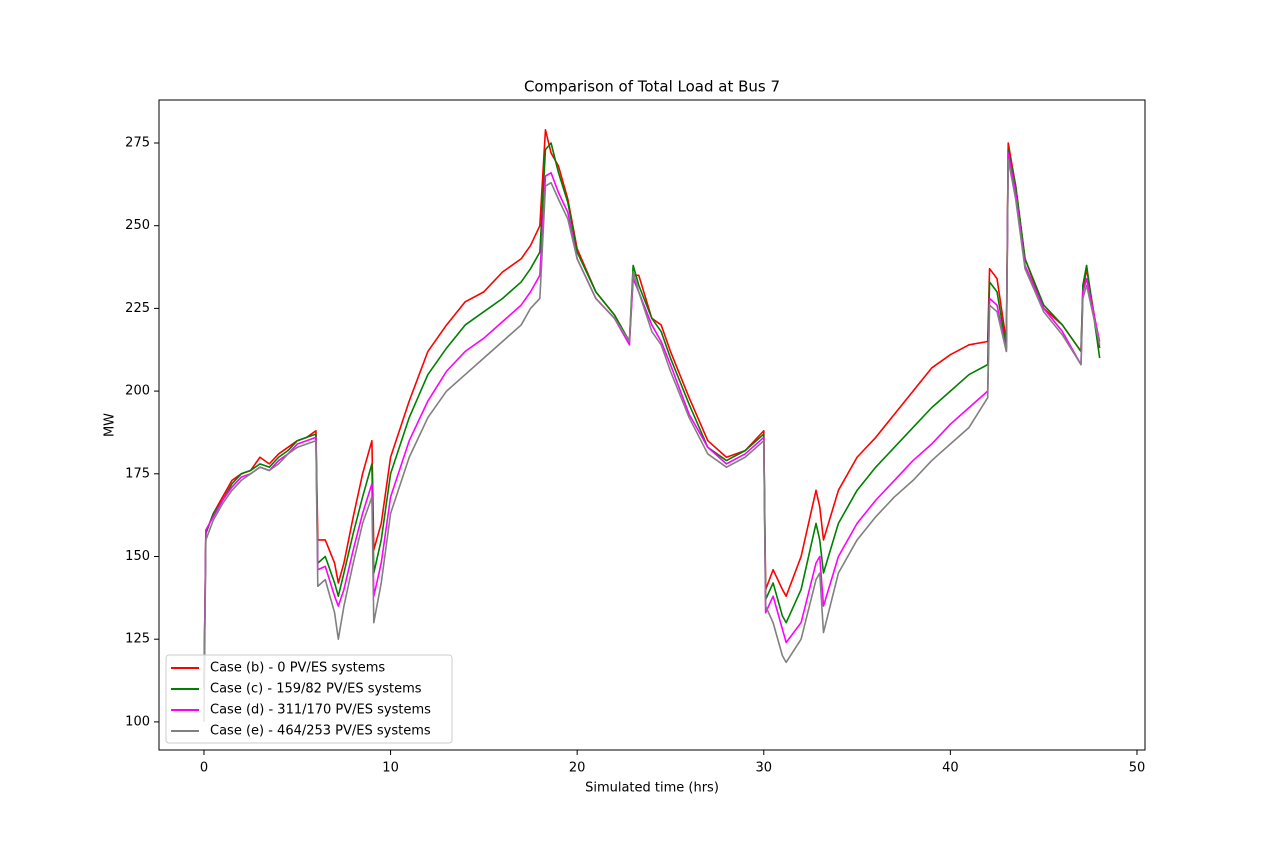 Image resolution: width=1272 pixels, height=844 pixels. What do you see at coordinates (764, 768) in the screenshot?
I see `x-tick-label: 30` at bounding box center [764, 768].